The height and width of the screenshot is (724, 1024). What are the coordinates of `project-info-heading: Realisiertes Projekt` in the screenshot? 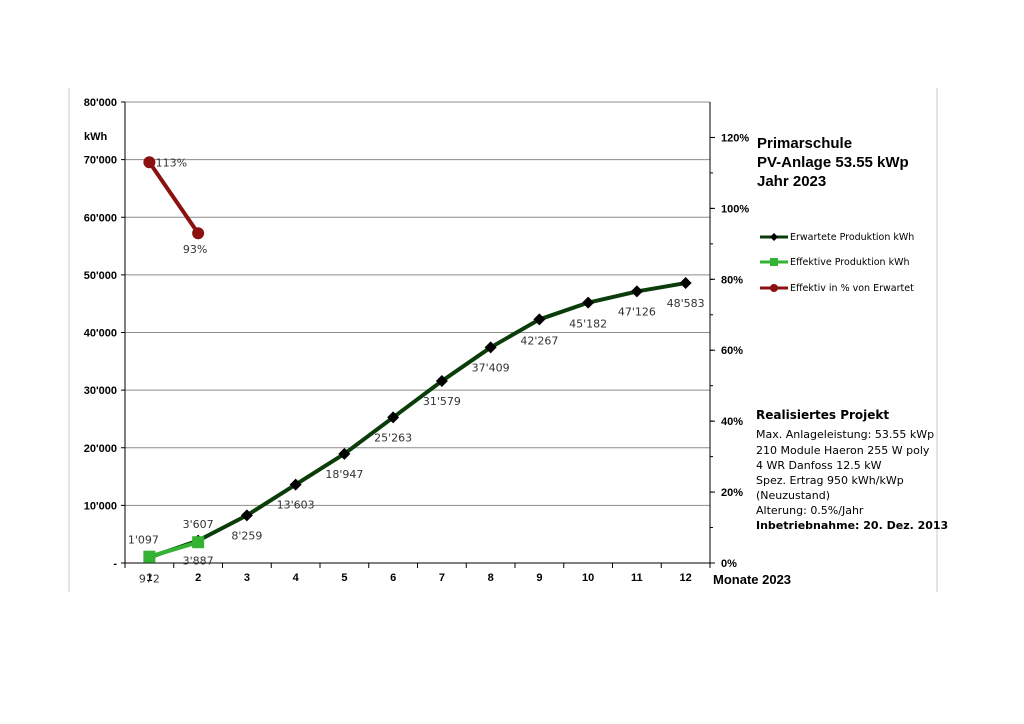 It's located at (822, 415).